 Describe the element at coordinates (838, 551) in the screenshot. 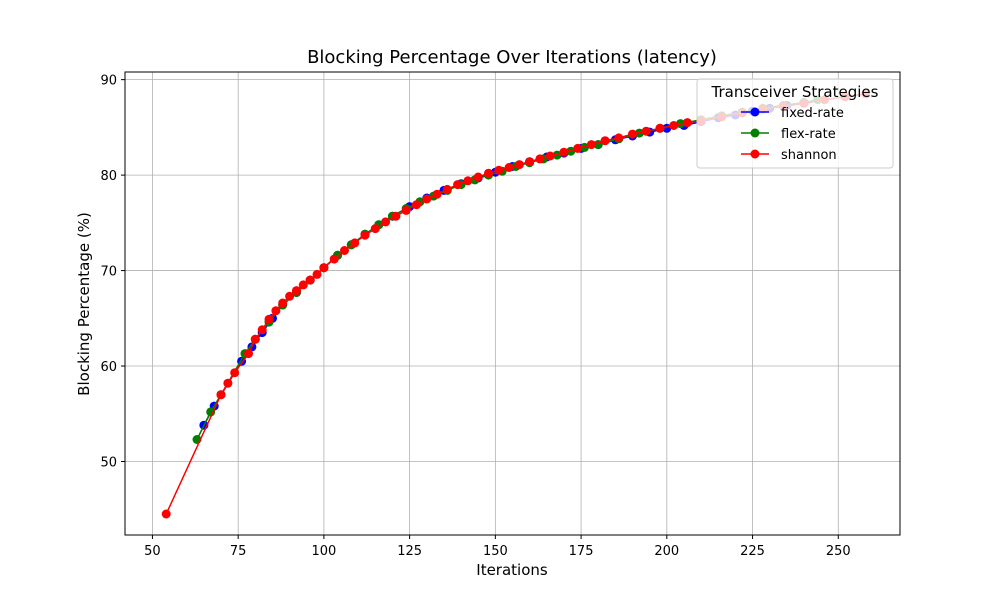

I see `x-tick-label: 250` at that location.